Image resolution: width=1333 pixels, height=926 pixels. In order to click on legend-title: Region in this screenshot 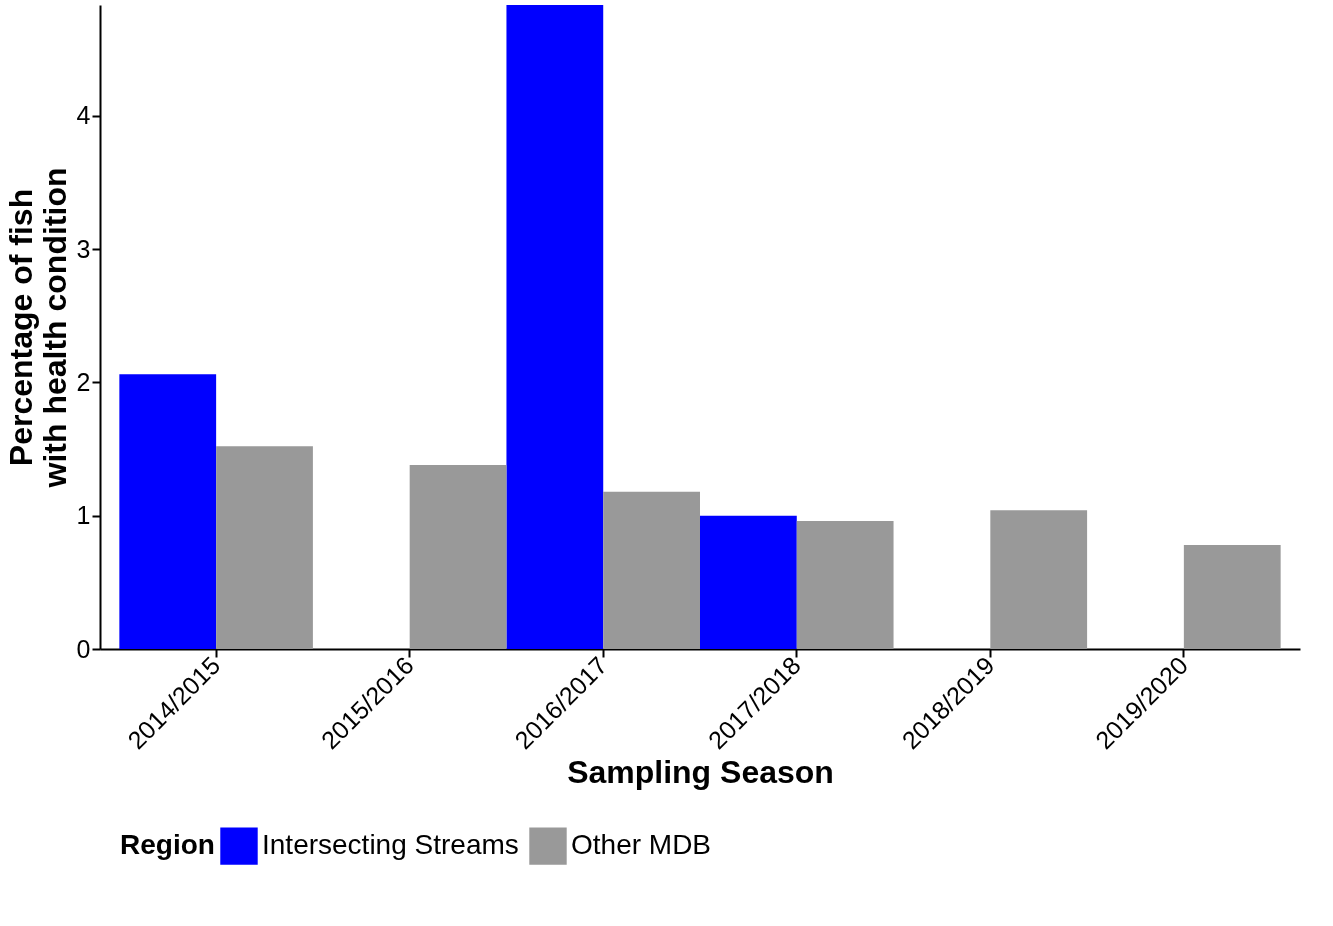, I will do `click(167, 844)`.